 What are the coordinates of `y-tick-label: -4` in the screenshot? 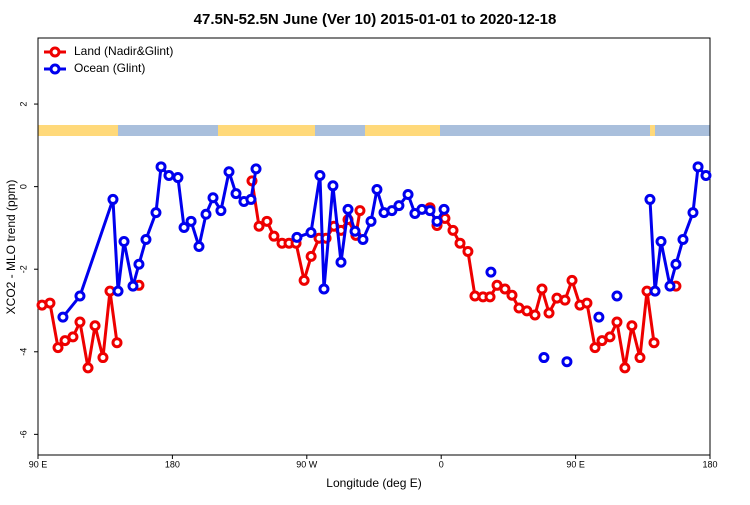 It's located at (23, 352).